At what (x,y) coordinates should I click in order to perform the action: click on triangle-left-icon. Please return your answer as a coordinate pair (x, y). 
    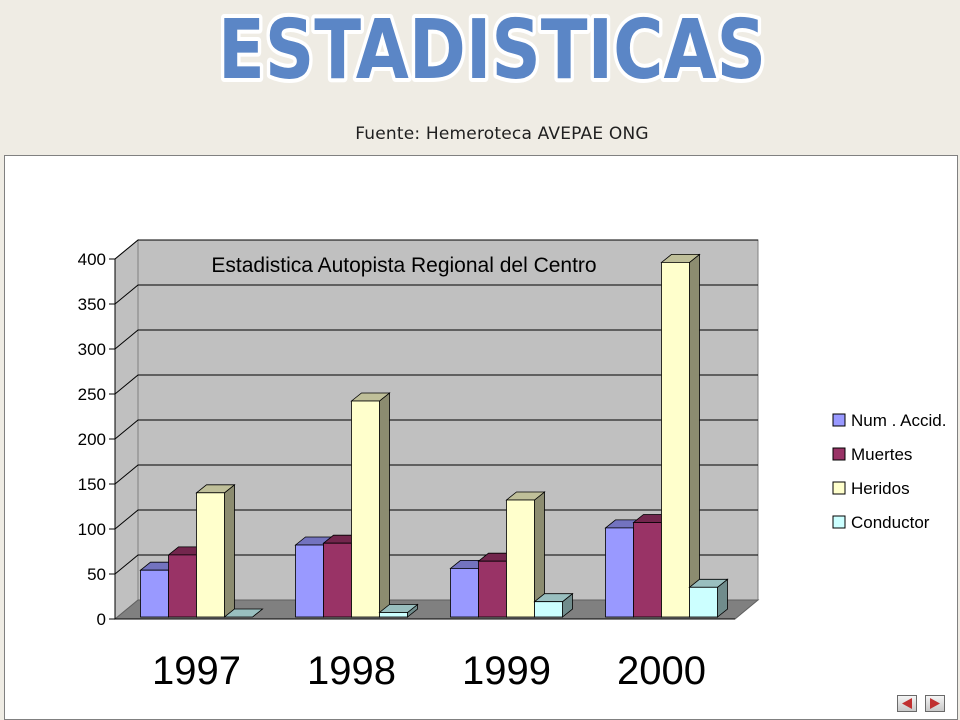
    Looking at the image, I should click on (907, 703).